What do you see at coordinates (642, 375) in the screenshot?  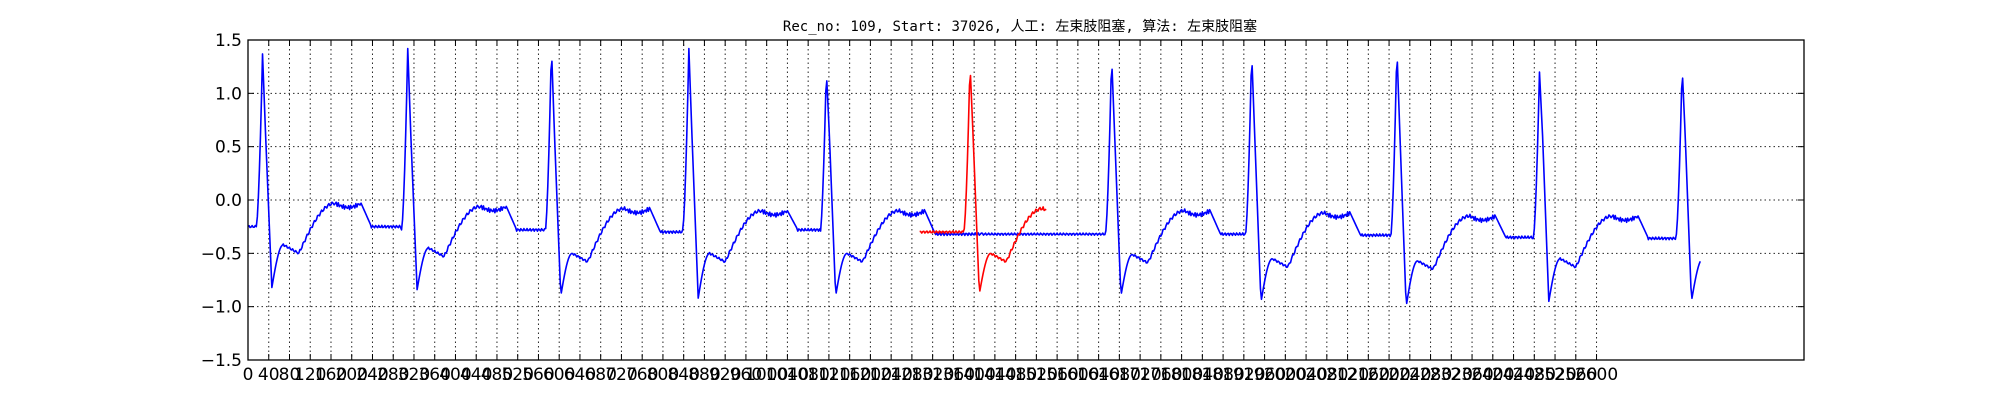 I see `x-tick-label: 760` at bounding box center [642, 375].